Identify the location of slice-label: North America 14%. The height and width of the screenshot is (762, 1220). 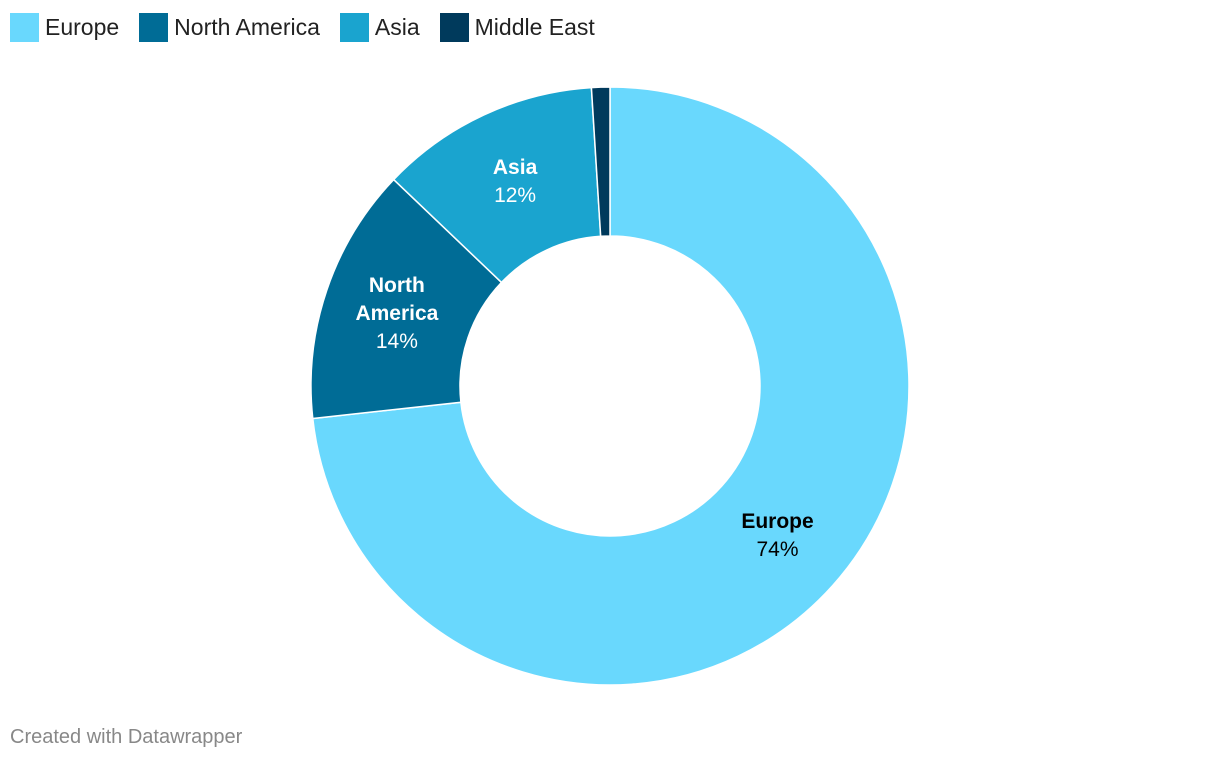
(397, 314).